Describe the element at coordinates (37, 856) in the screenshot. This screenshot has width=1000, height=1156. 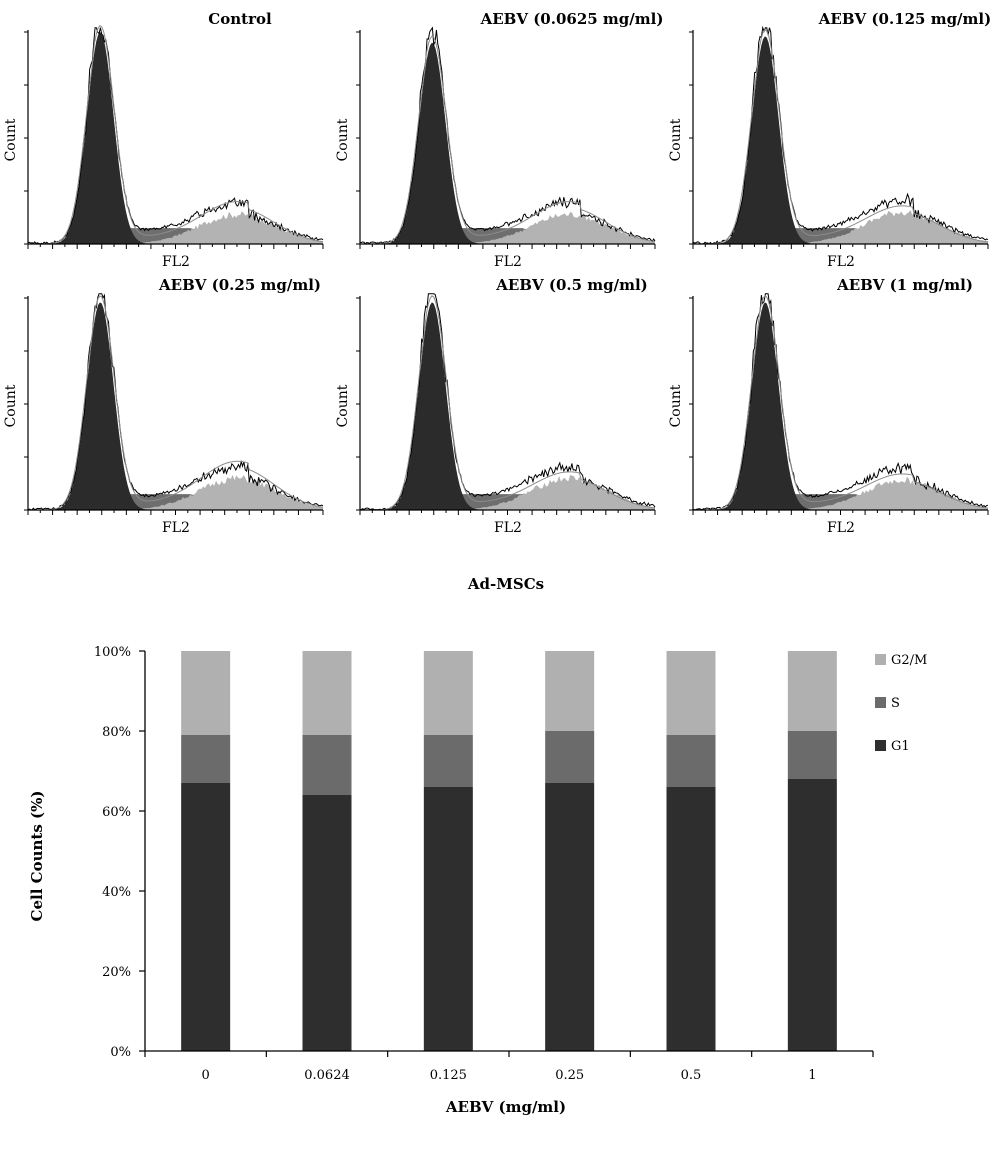
I see `y-axis-title: Cell Counts (%)` at that location.